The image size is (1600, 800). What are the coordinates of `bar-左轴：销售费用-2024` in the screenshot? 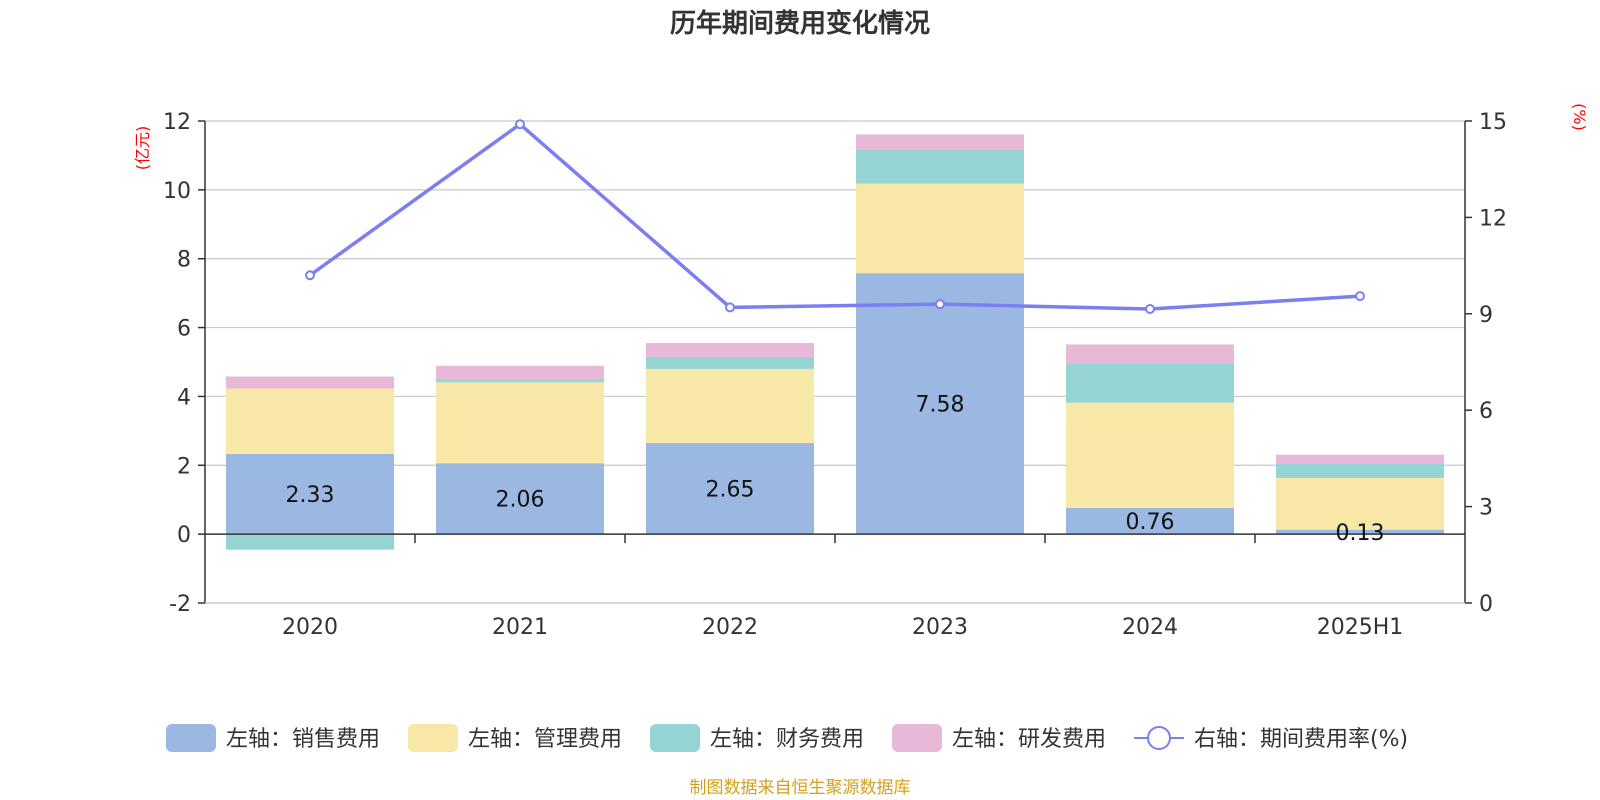 It's located at (1150, 521).